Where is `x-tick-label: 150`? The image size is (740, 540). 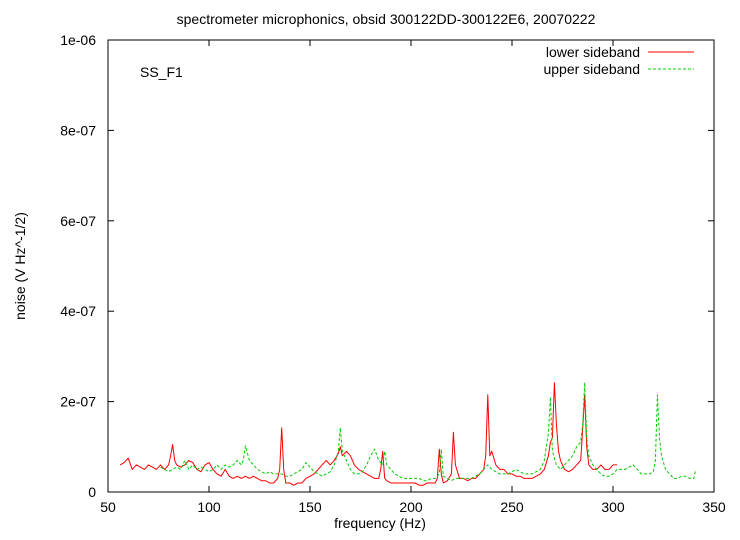 x-tick-label: 150 is located at coordinates (310, 507).